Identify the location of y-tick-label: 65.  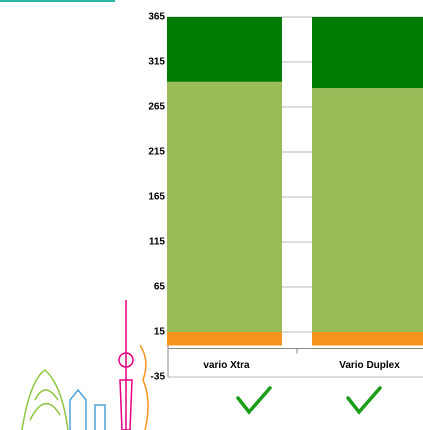
(160, 287).